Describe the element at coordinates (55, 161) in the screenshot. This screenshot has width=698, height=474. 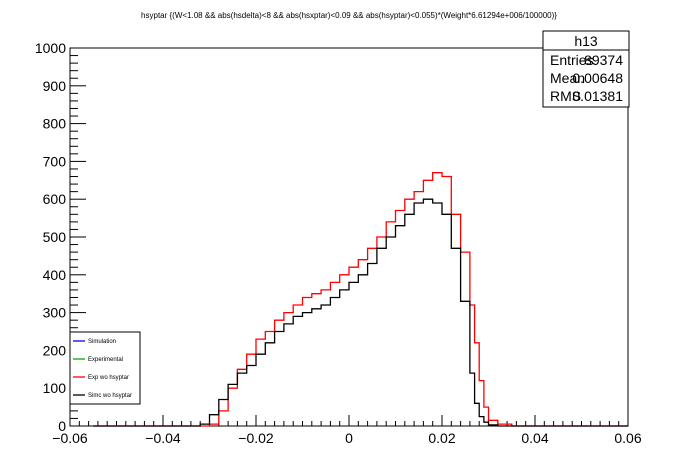
I see `y-tick-label: 700` at that location.